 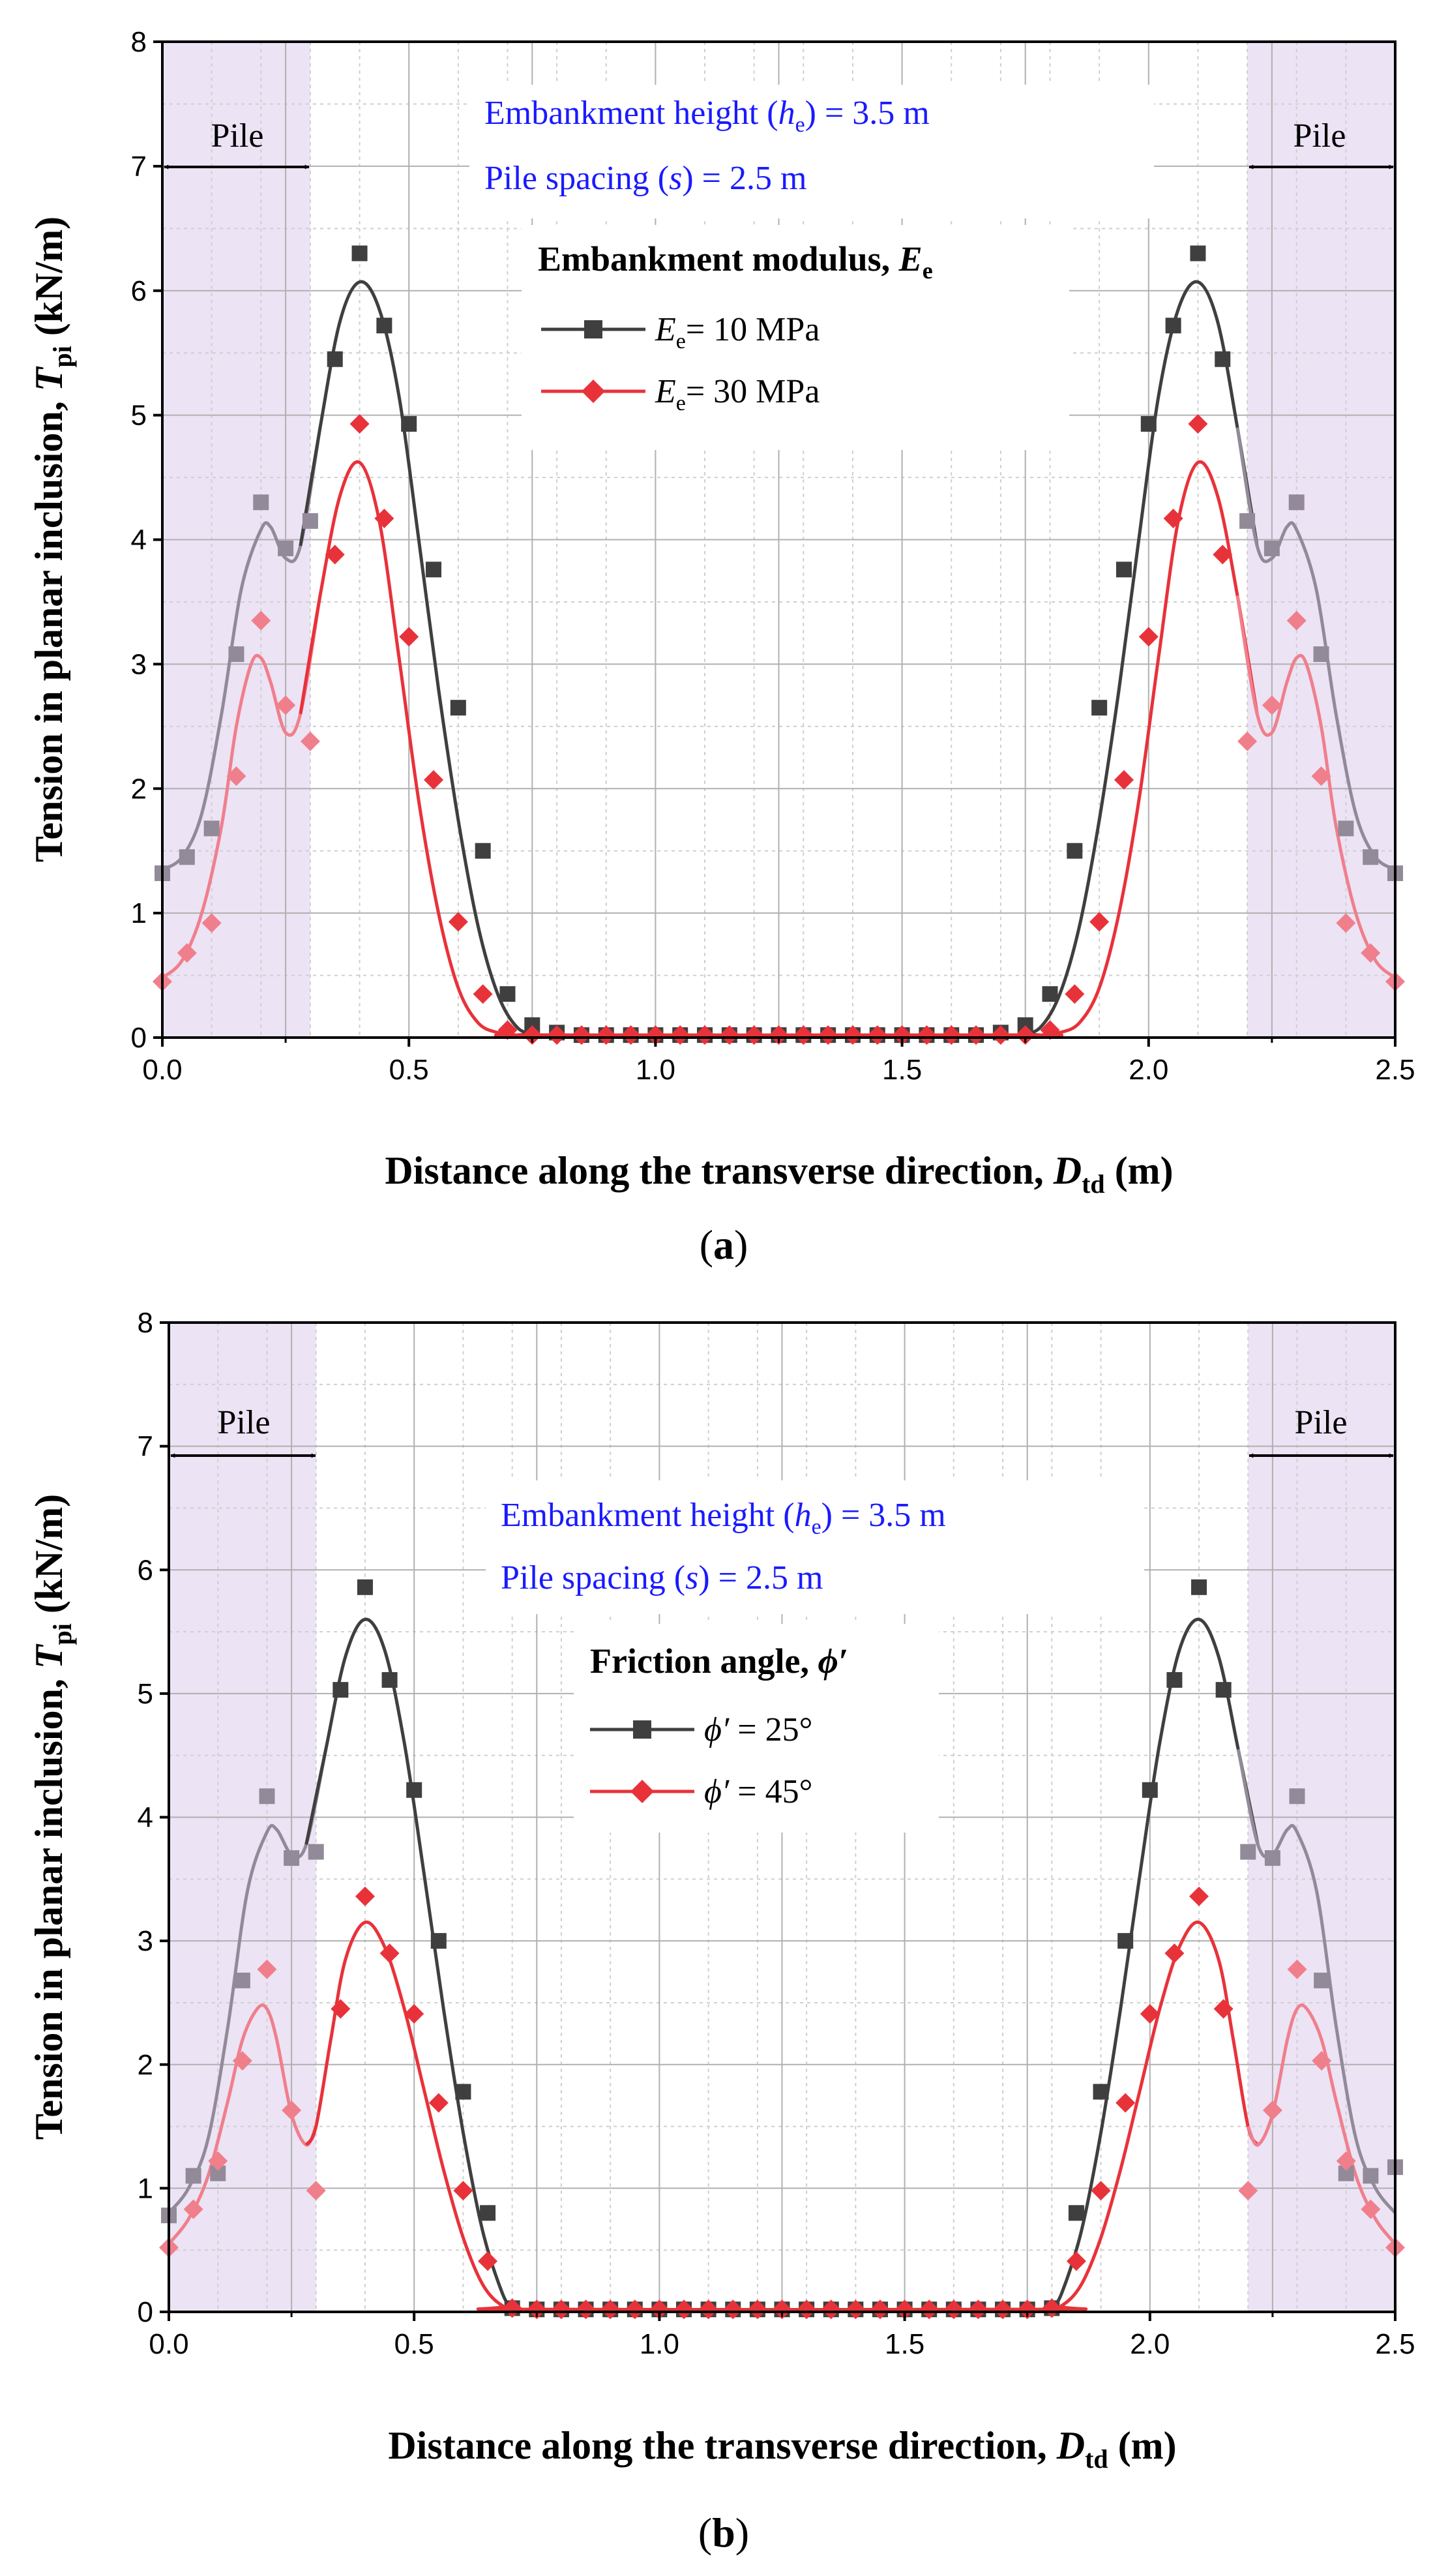 I want to click on legend-box, so click(x=795, y=337).